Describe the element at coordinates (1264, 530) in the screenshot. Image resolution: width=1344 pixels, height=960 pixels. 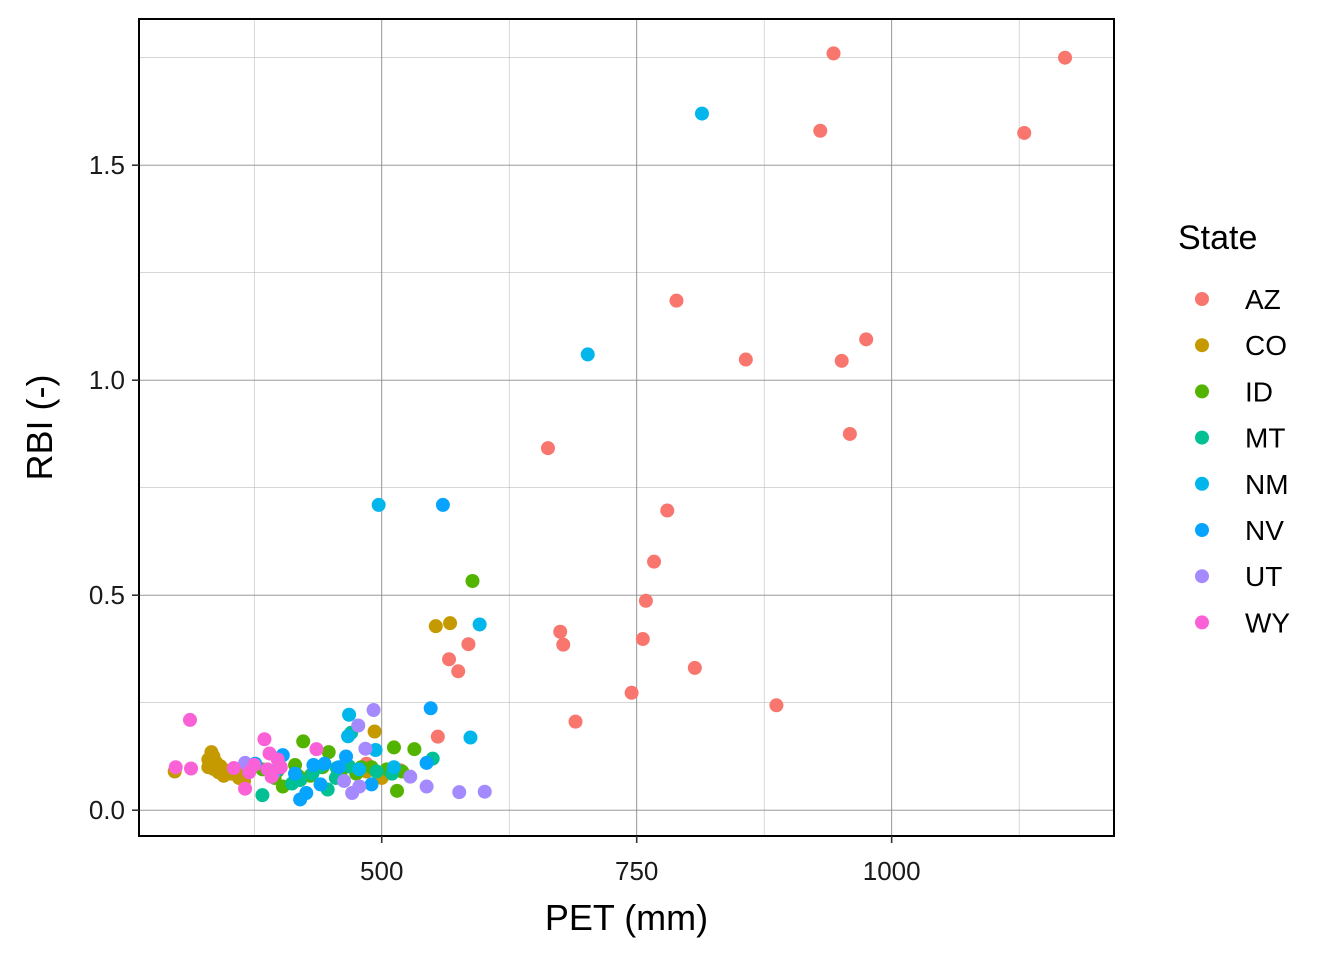
I see `legend-label-nv: NV` at that location.